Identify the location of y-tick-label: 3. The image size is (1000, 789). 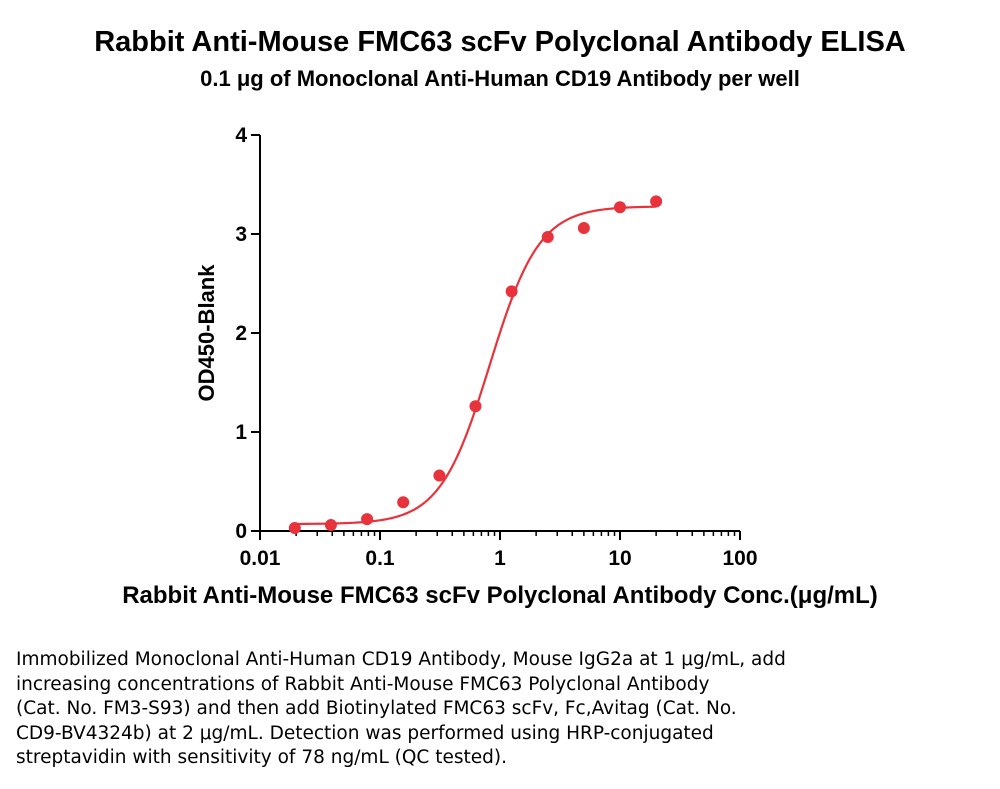
(241, 234).